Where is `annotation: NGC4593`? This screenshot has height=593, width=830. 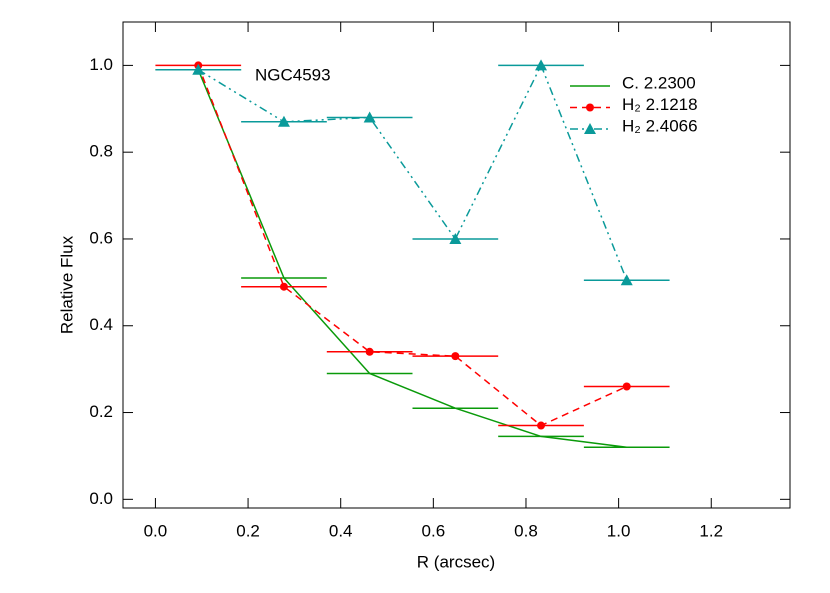 annotation: NGC4593 is located at coordinates (293, 74).